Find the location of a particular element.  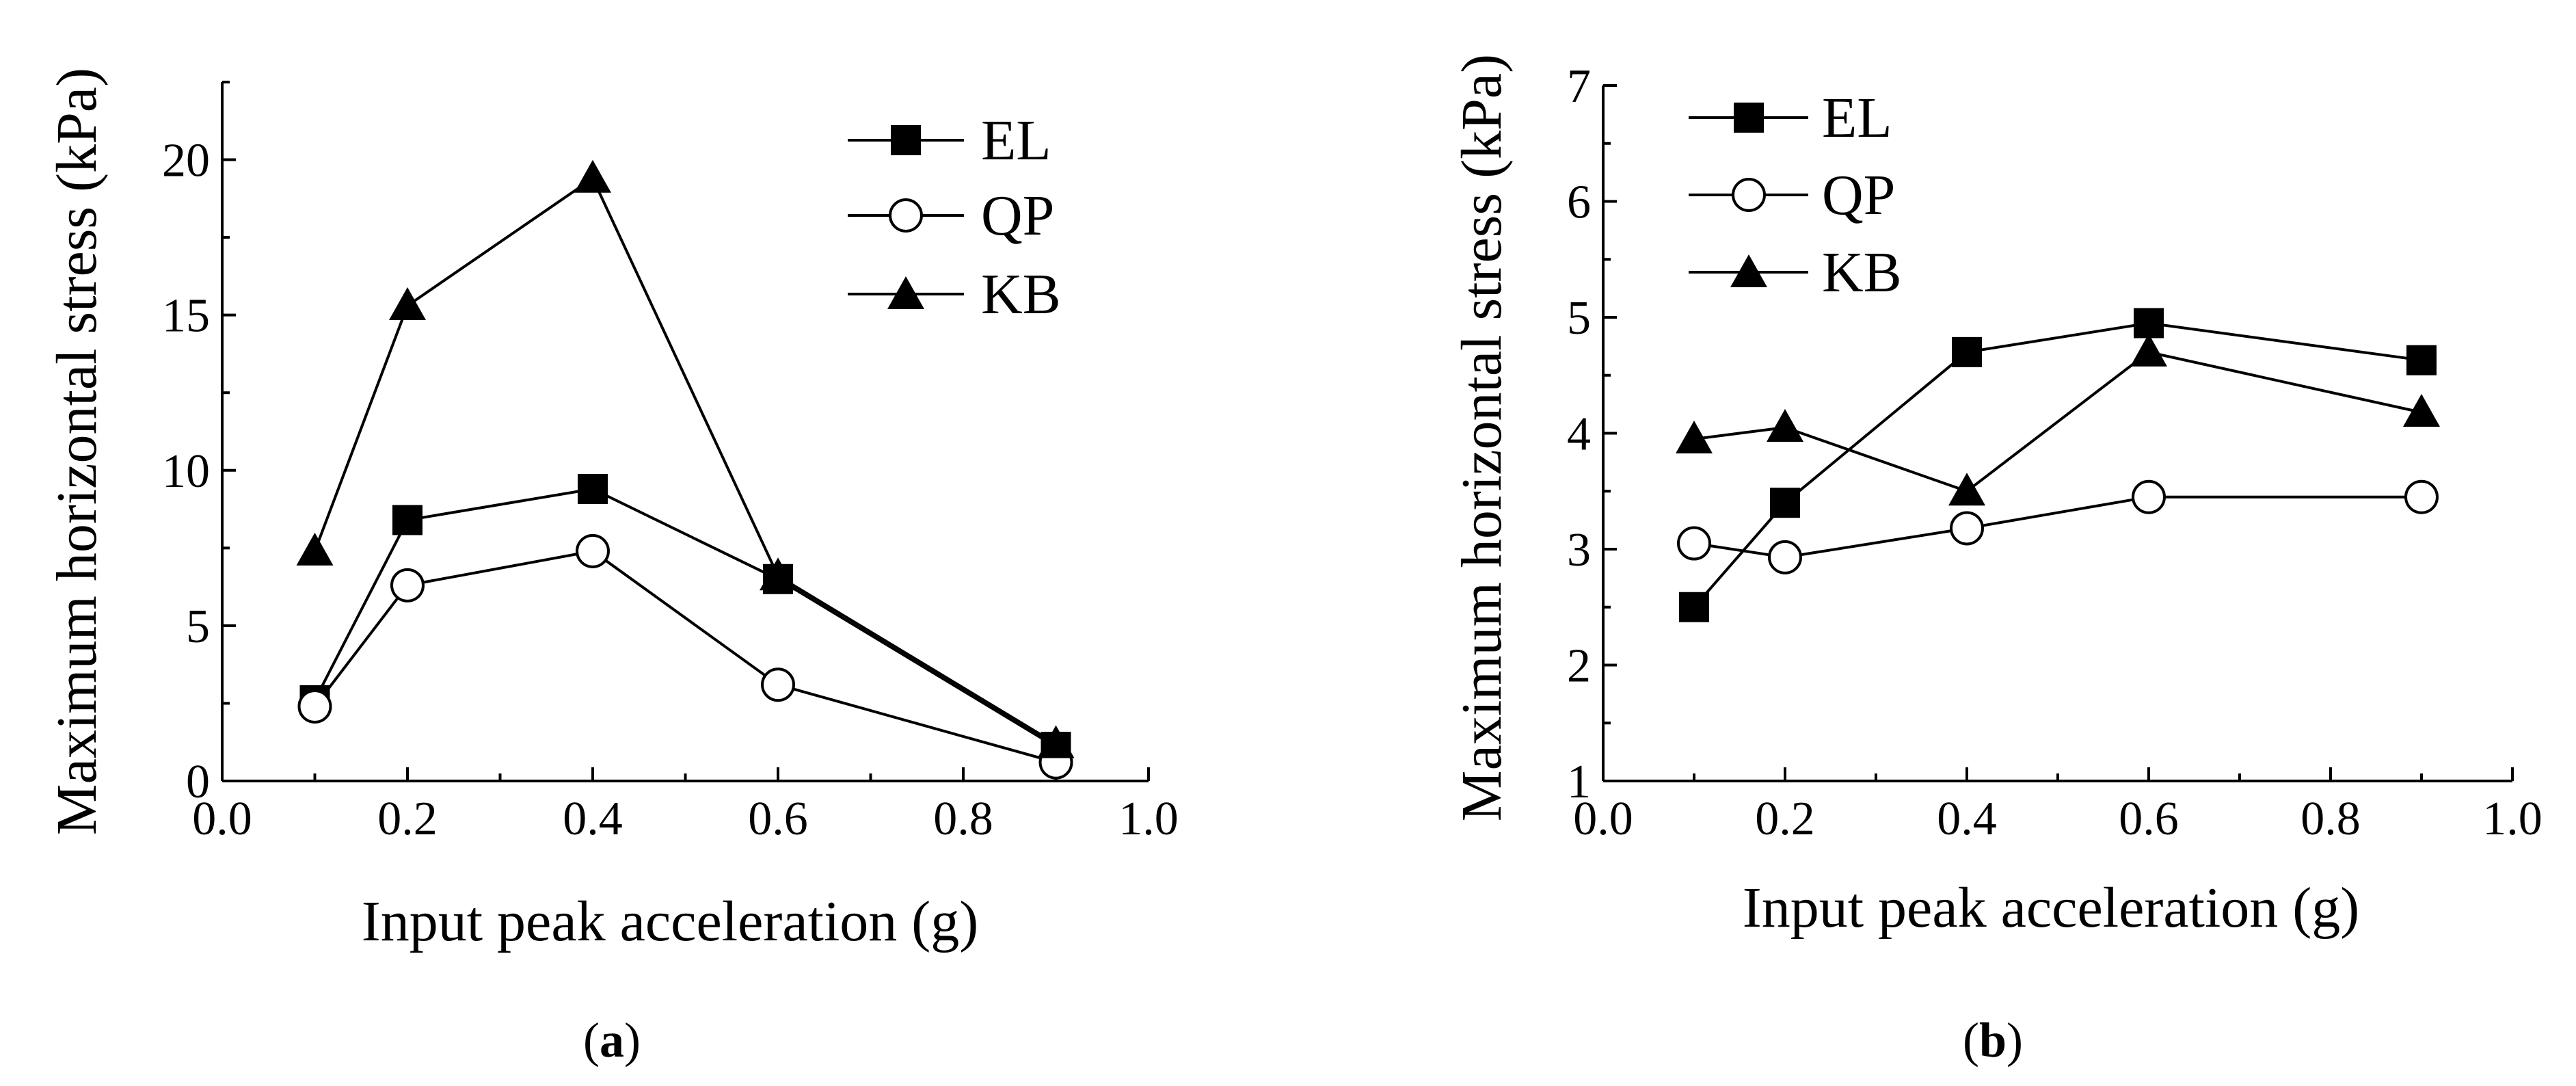

panel-label-a: (a) is located at coordinates (612, 1040).